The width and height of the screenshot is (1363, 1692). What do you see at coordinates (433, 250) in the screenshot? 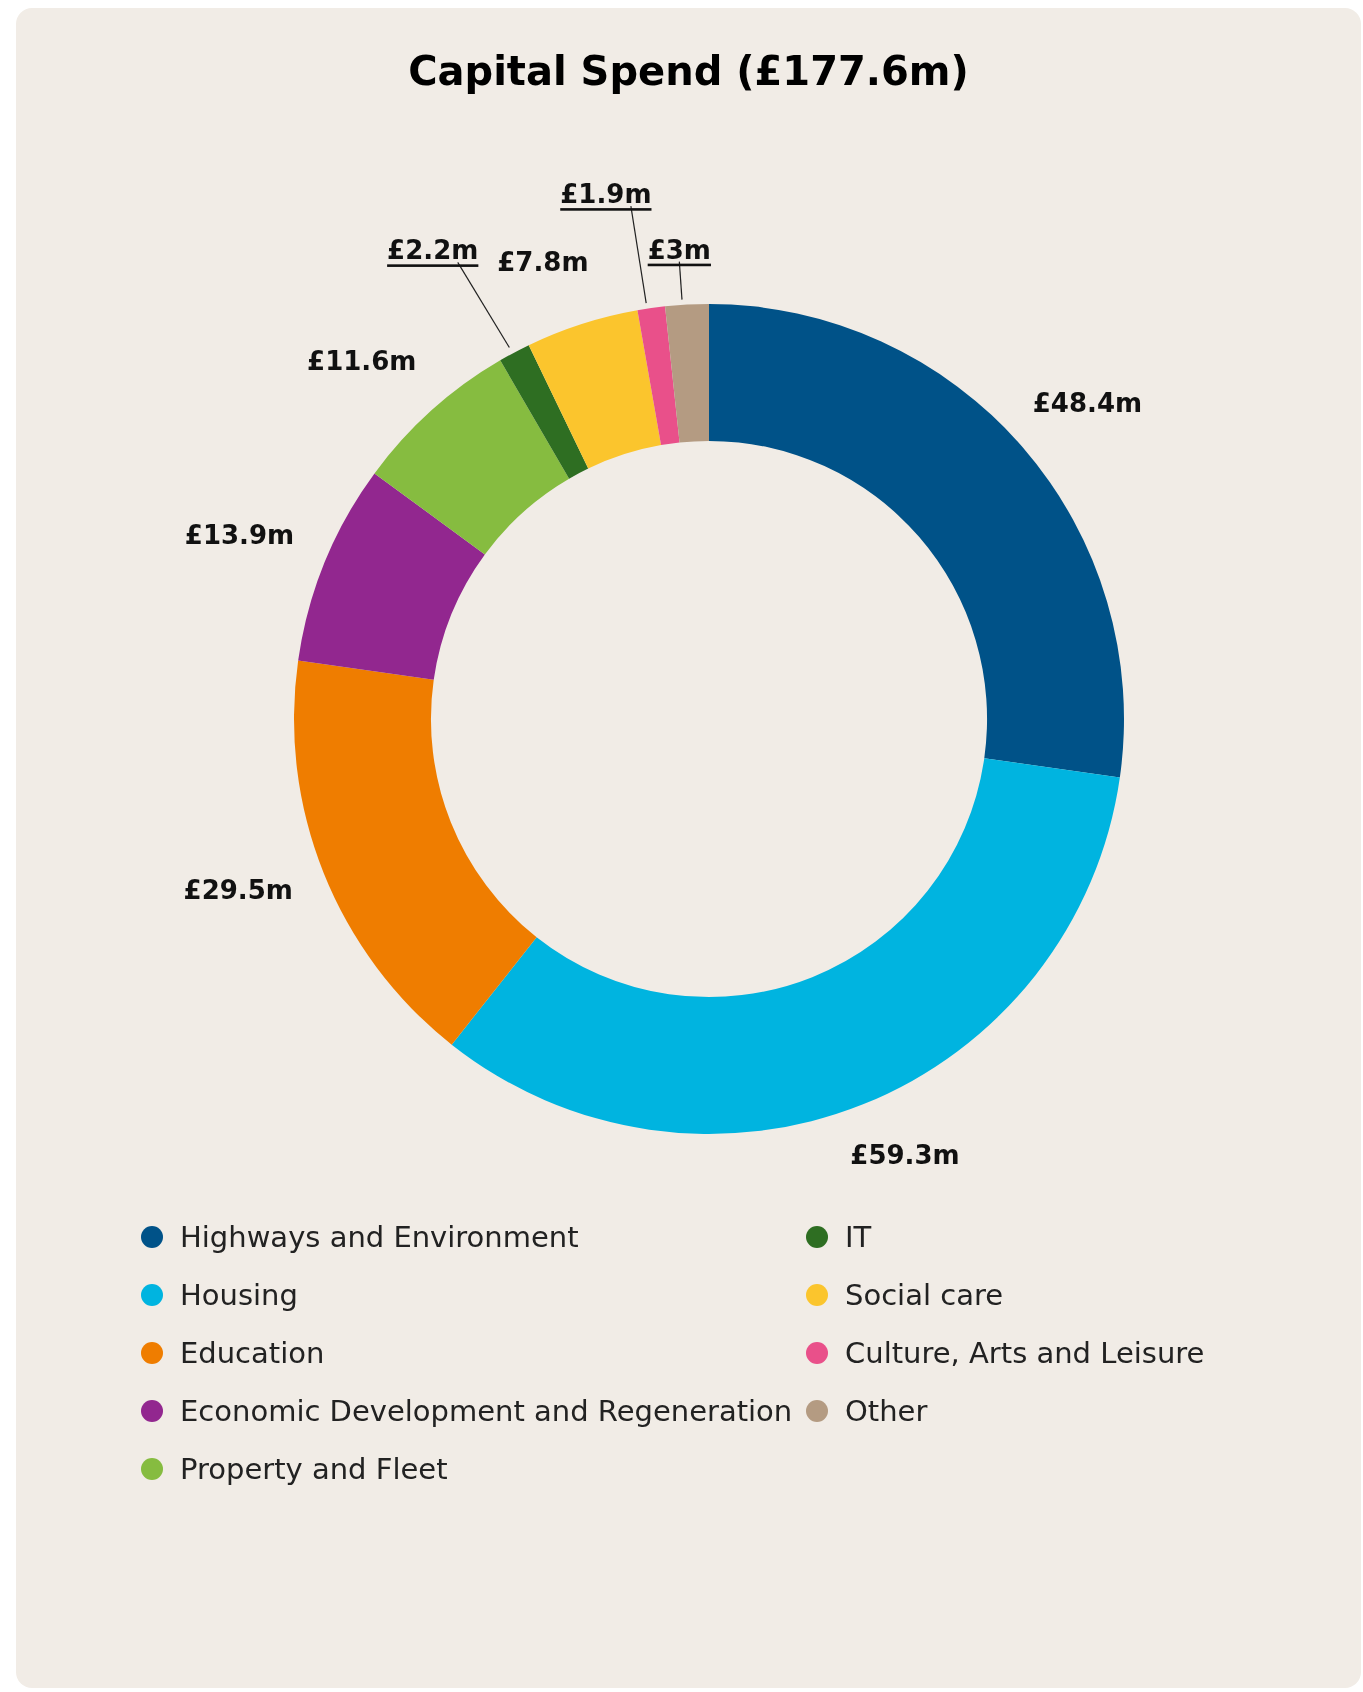
I see `data-label: £2.2m` at bounding box center [433, 250].